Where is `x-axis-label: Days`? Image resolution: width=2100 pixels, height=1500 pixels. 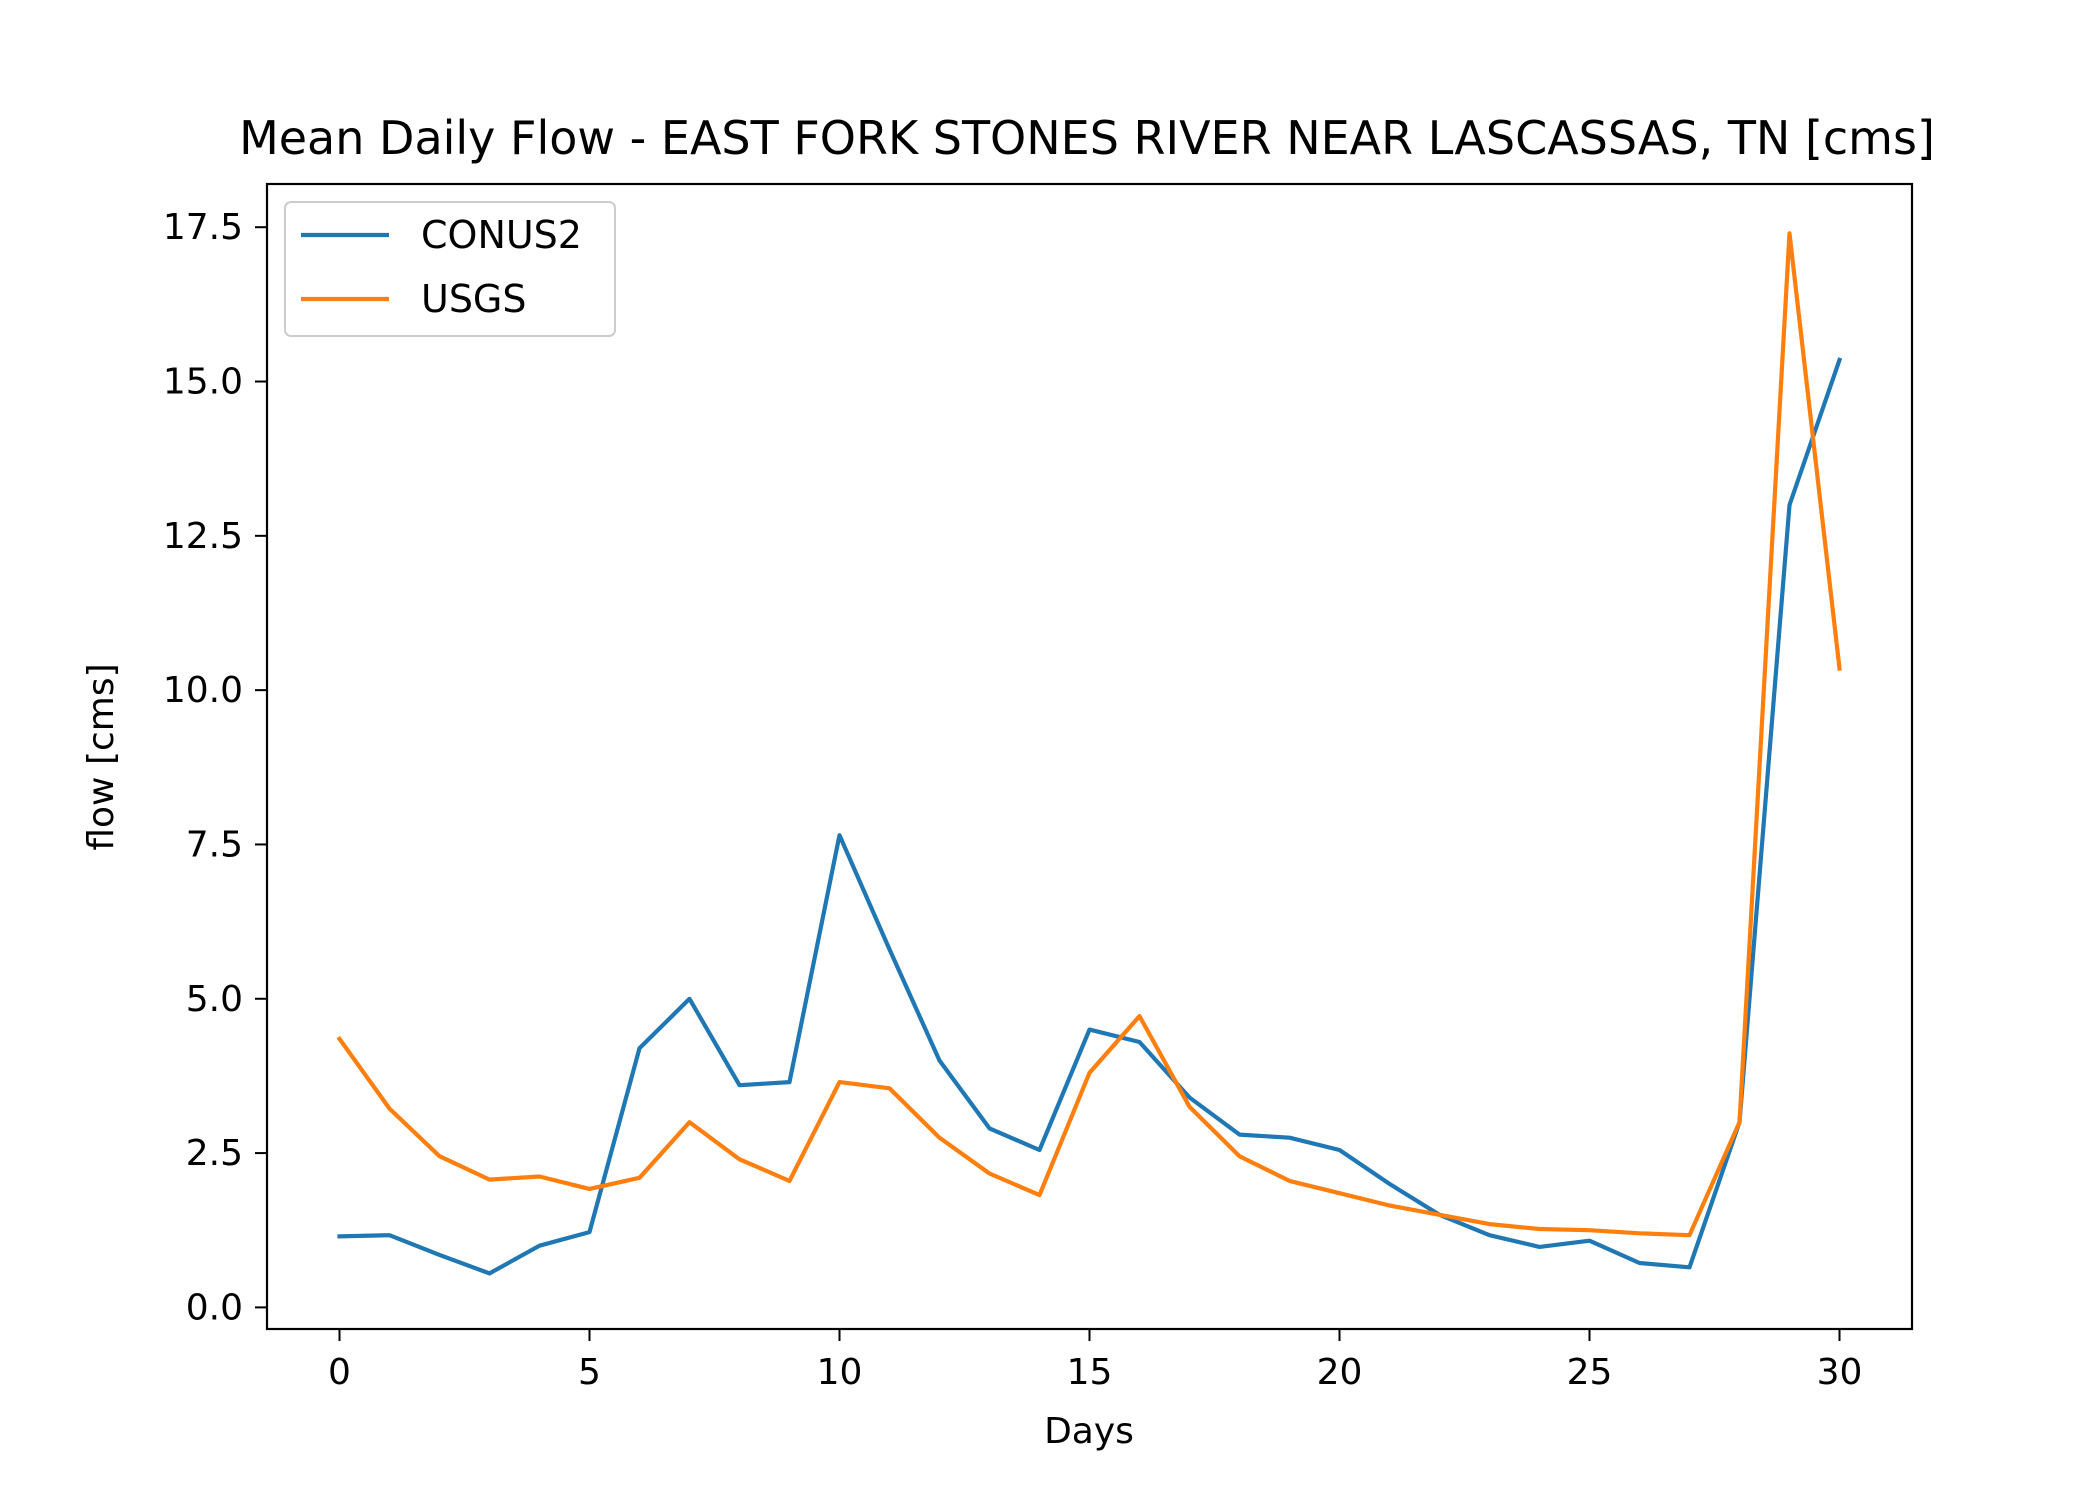
x-axis-label: Days is located at coordinates (1089, 1431).